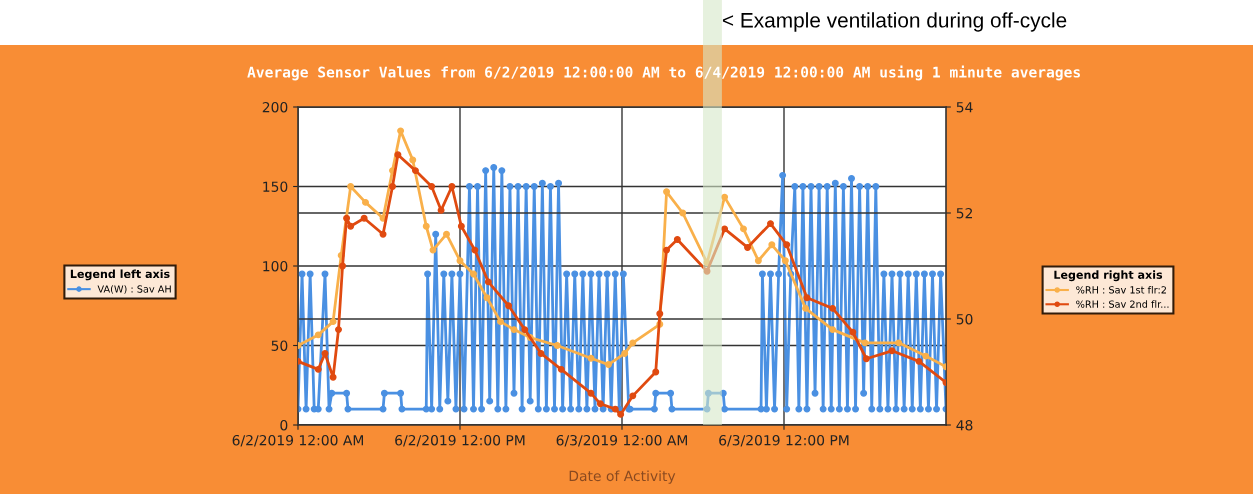  I want to click on text: Legend right axis, so click(1108, 276).